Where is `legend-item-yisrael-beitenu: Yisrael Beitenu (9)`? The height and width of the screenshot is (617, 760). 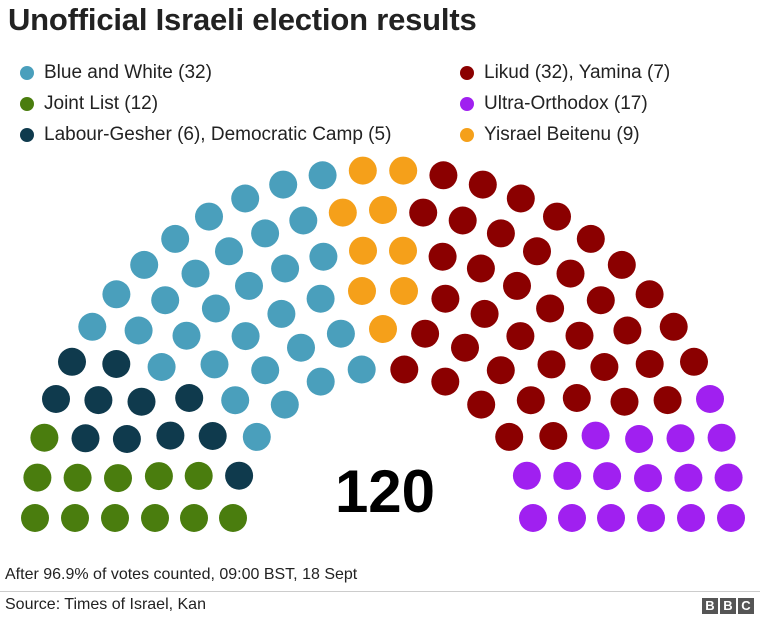 legend-item-yisrael-beitenu: Yisrael Beitenu (9) is located at coordinates (550, 135).